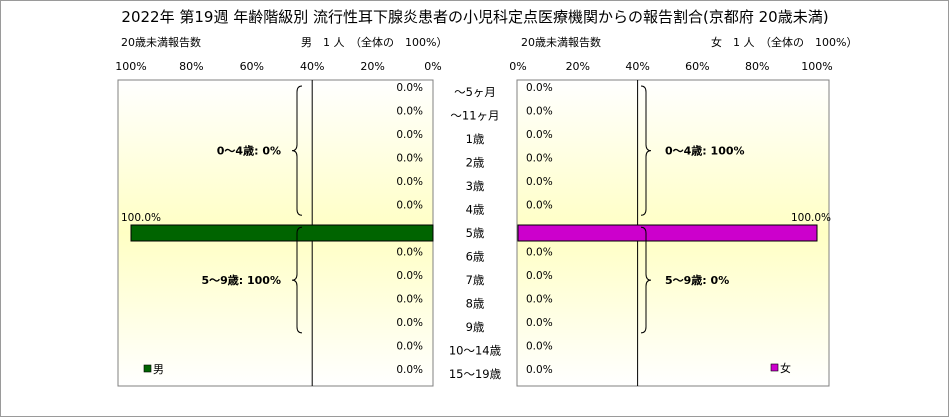  What do you see at coordinates (517, 66) in the screenshot?
I see `right-tick-label: 0%` at bounding box center [517, 66].